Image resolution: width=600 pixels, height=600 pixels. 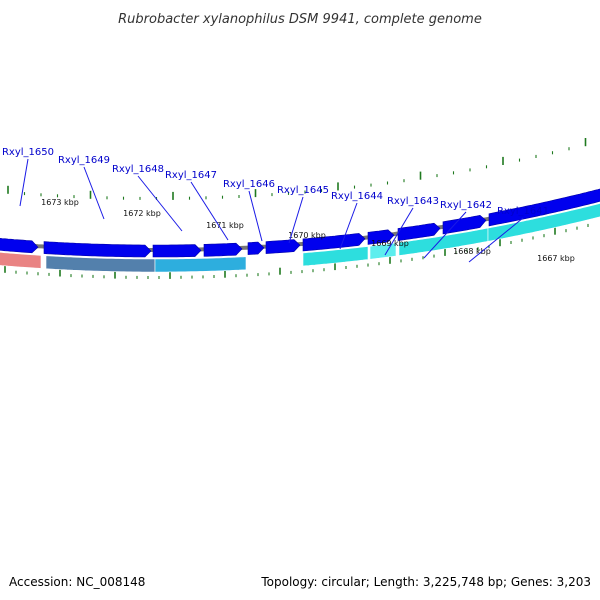 I want to click on feature-bands, so click(x=300, y=238).